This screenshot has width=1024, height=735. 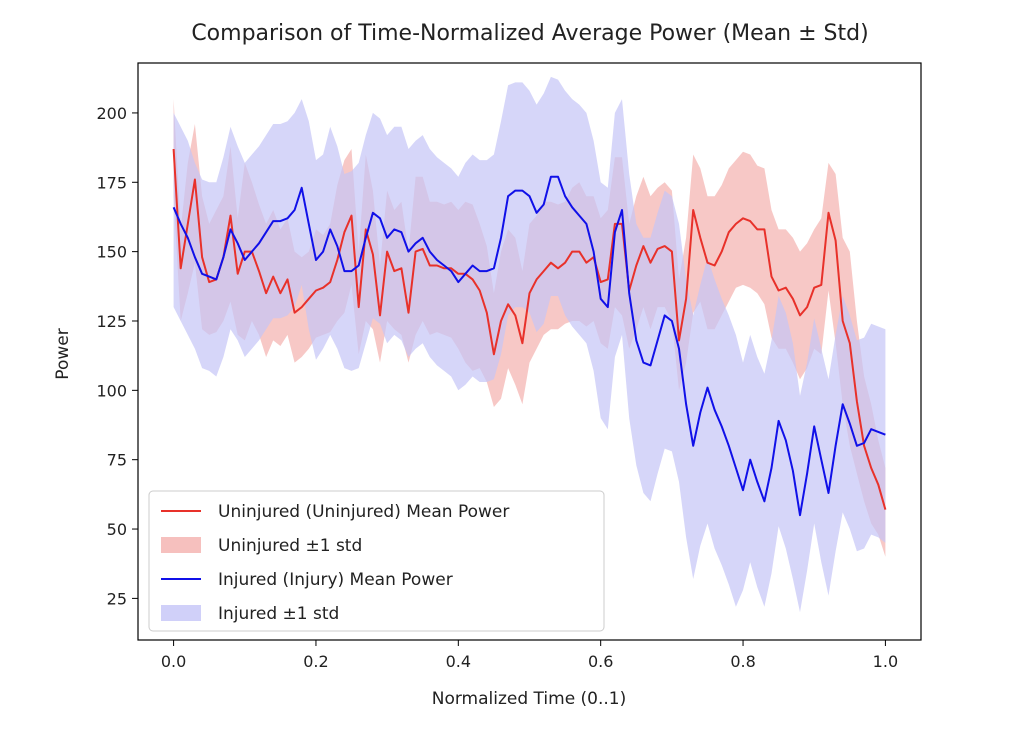 What do you see at coordinates (173, 661) in the screenshot?
I see `x-tick-label: 0.0` at bounding box center [173, 661].